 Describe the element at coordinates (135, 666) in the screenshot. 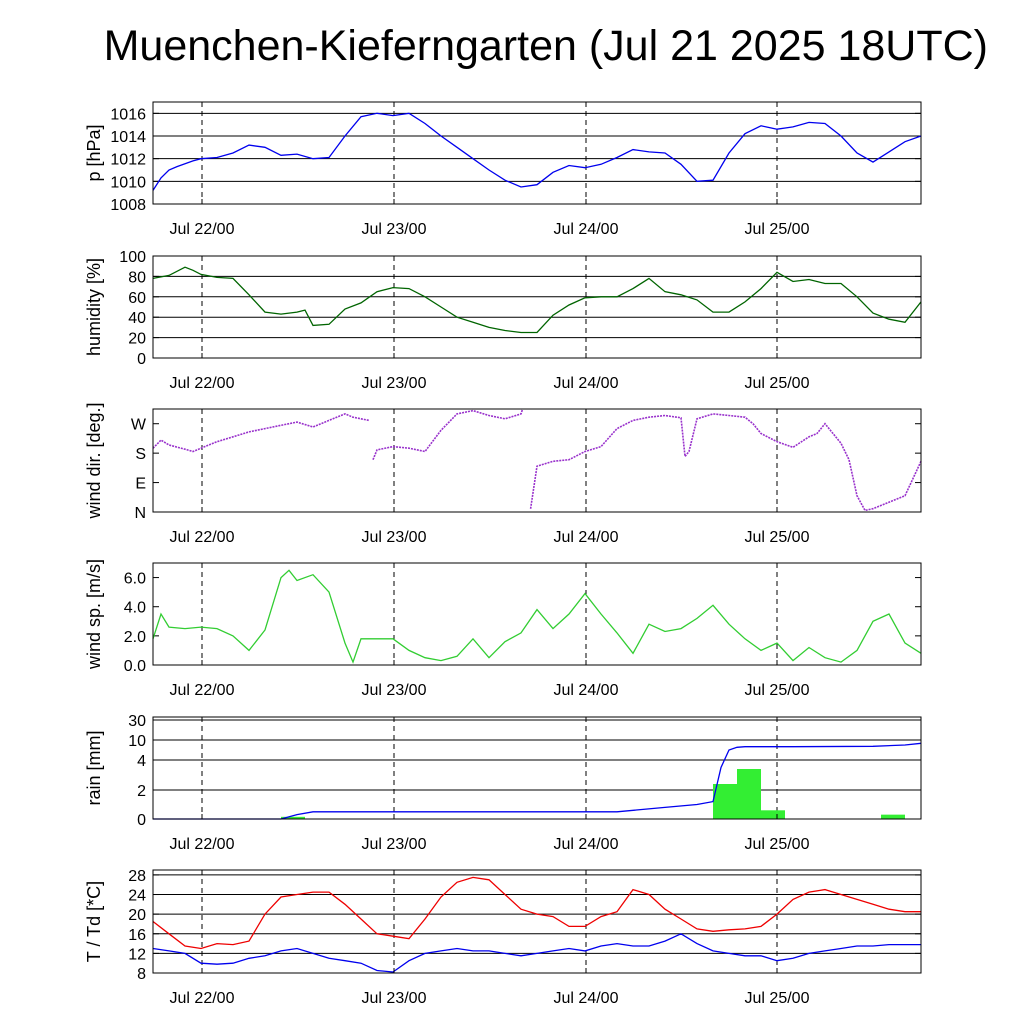

I see `y-tick-label: 0.0` at that location.